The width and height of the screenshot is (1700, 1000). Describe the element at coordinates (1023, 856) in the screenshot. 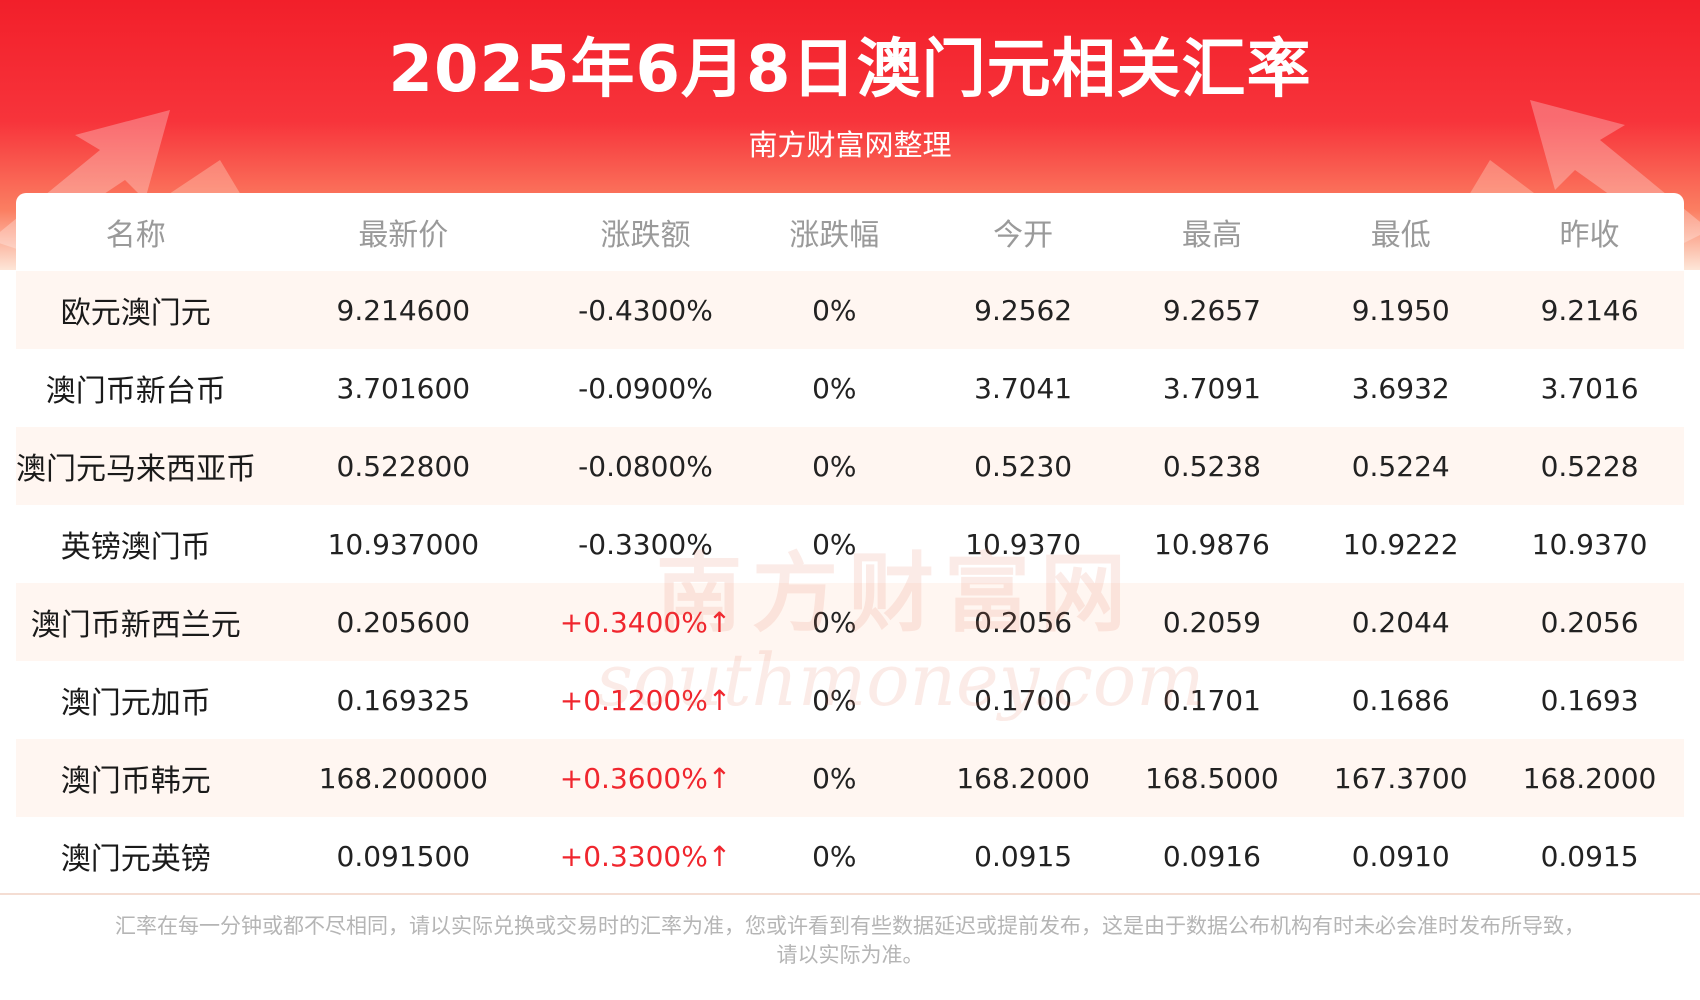

I see `open-price: 0.0915` at that location.